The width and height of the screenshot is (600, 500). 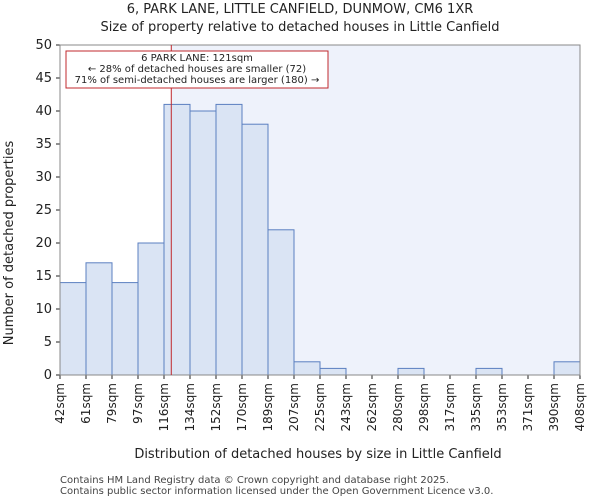 What do you see at coordinates (86, 403) in the screenshot?
I see `x-tick-label: 61sqm` at bounding box center [86, 403].